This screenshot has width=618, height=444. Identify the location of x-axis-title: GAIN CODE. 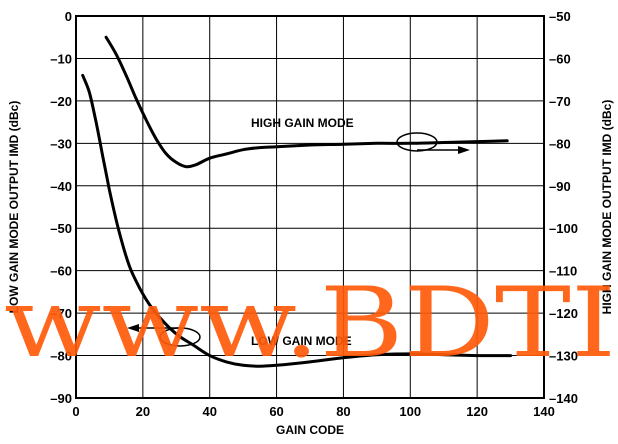
(310, 430).